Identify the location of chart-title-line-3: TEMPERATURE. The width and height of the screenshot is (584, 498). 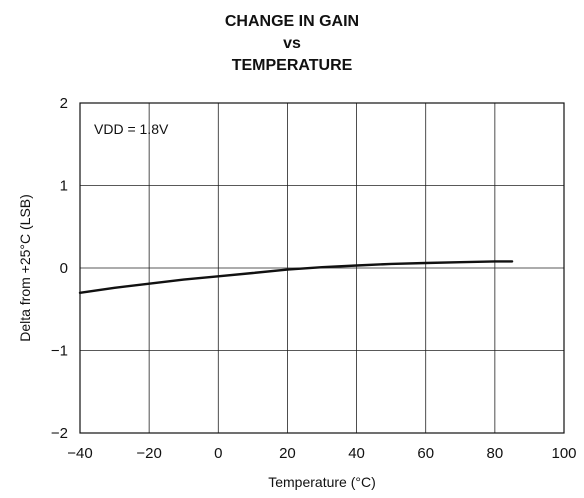
(292, 65).